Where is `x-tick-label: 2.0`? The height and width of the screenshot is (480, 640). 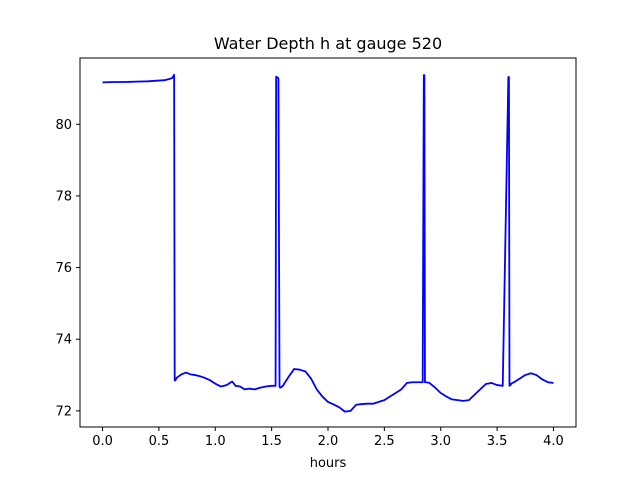
x-tick-label: 2.0 is located at coordinates (328, 441).